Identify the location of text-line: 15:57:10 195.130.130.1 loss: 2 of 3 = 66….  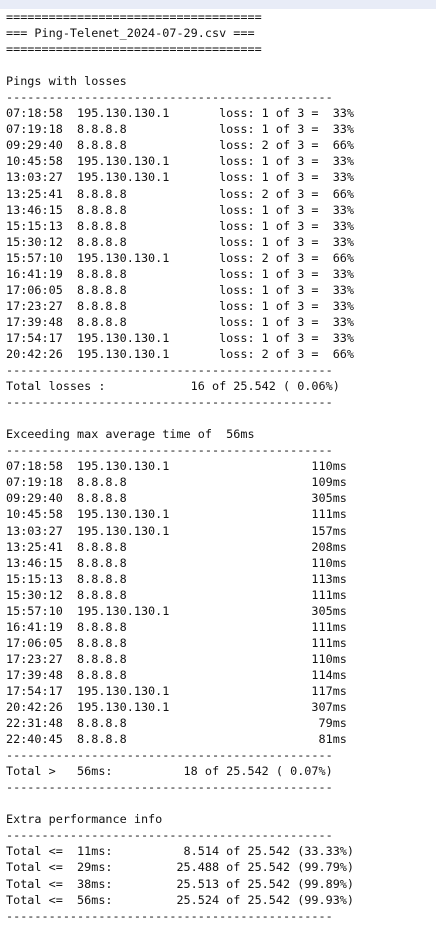
(180, 257).